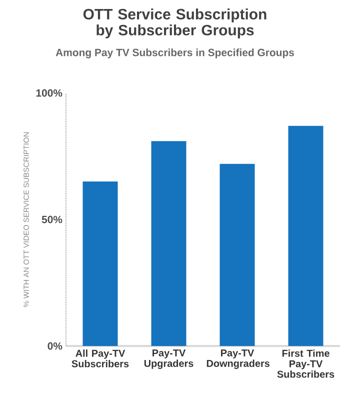 This screenshot has width=350, height=401. I want to click on y-tick-label: 0%, so click(55, 346).